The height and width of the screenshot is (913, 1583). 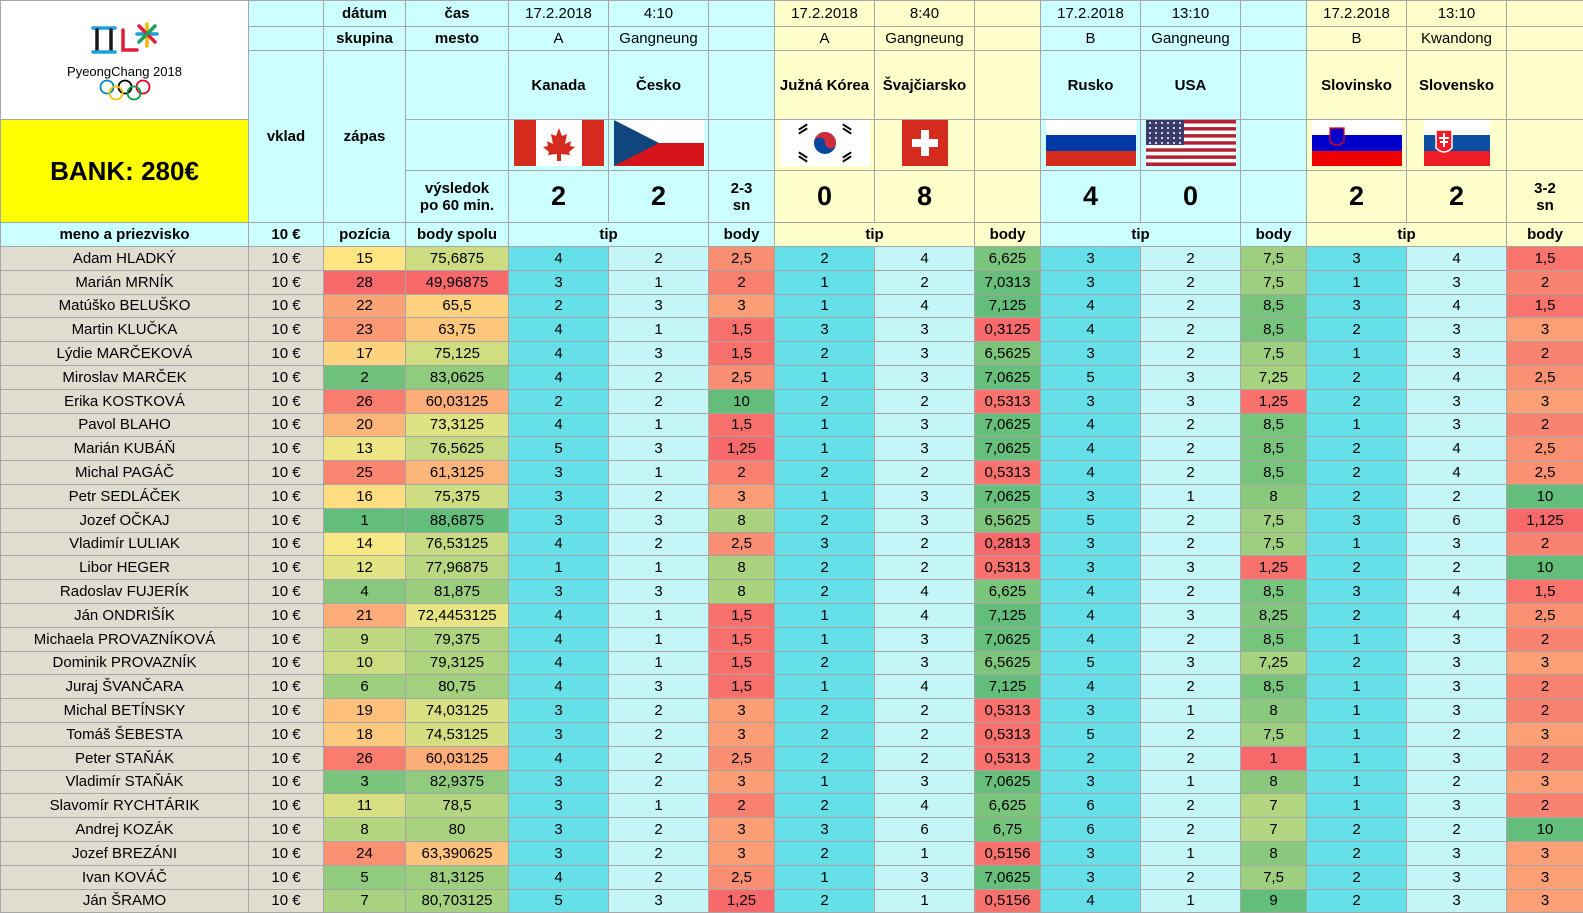 What do you see at coordinates (457, 520) in the screenshot?
I see `total-points-cell: 88,6875` at bounding box center [457, 520].